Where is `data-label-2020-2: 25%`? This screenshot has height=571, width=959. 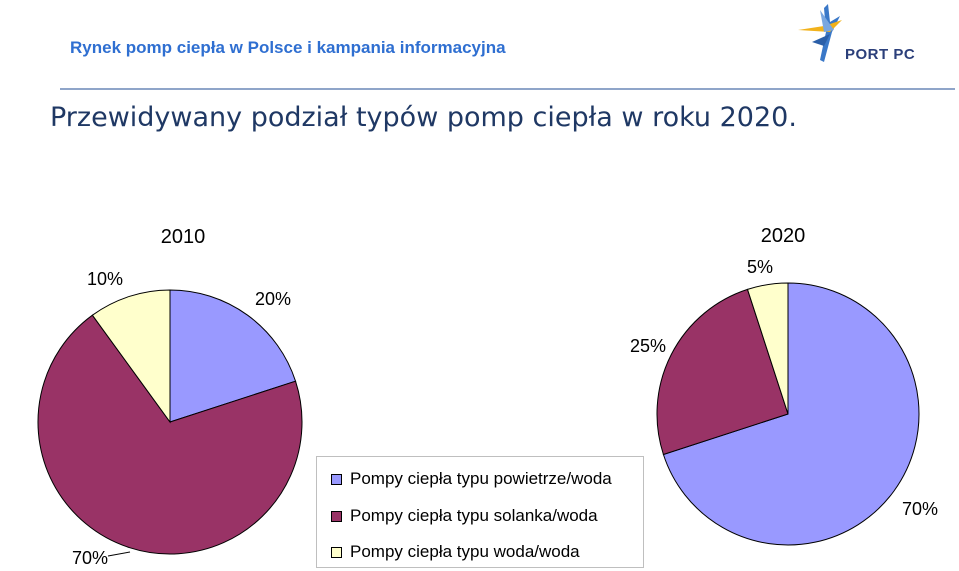 data-label-2020-2: 25% is located at coordinates (648, 346).